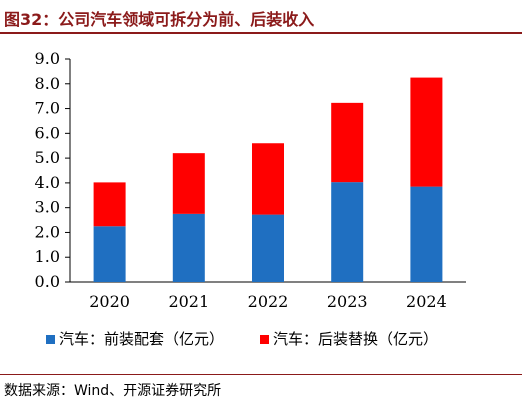  What do you see at coordinates (261, 33) in the screenshot?
I see `title-divider` at bounding box center [261, 33].